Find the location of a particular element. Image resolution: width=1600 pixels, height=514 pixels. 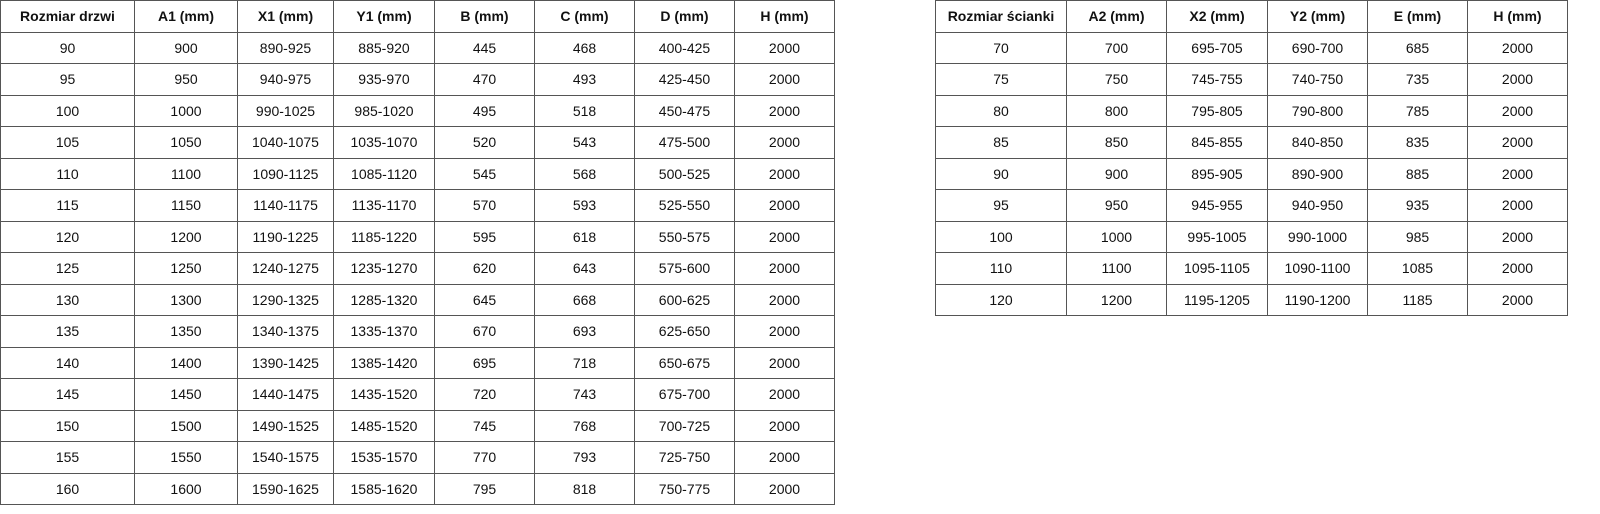

table-cell: 935-970 is located at coordinates (384, 79).